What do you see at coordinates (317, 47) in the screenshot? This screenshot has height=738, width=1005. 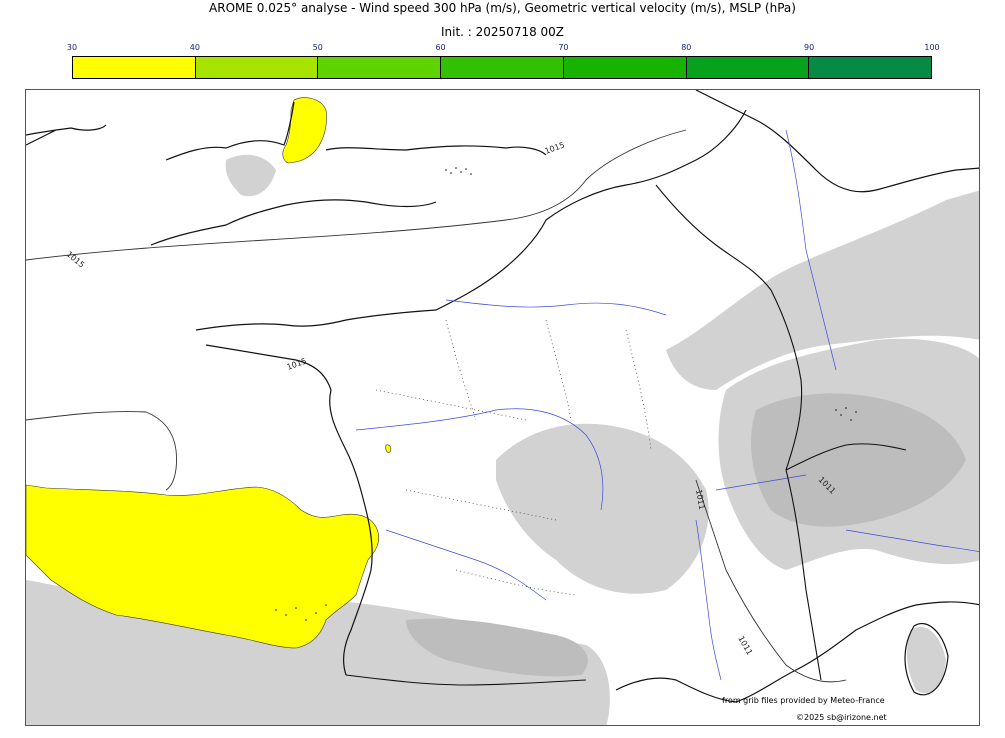 I see `colorbar-tick: 50` at bounding box center [317, 47].